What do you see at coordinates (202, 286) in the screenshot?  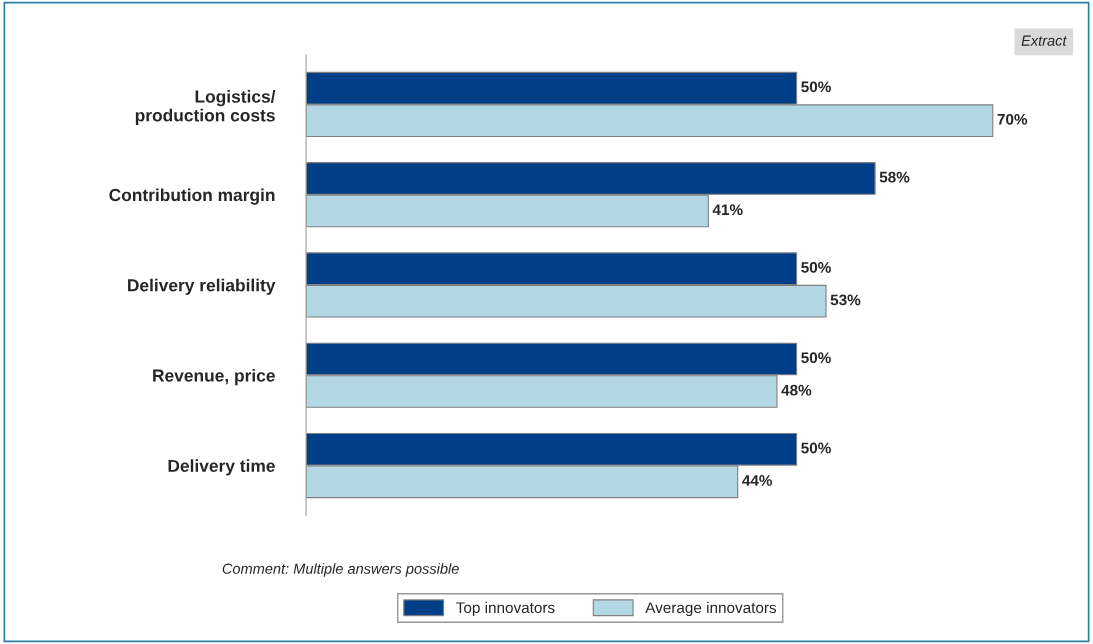 I see `y-tick-label: Delivery reliability` at bounding box center [202, 286].